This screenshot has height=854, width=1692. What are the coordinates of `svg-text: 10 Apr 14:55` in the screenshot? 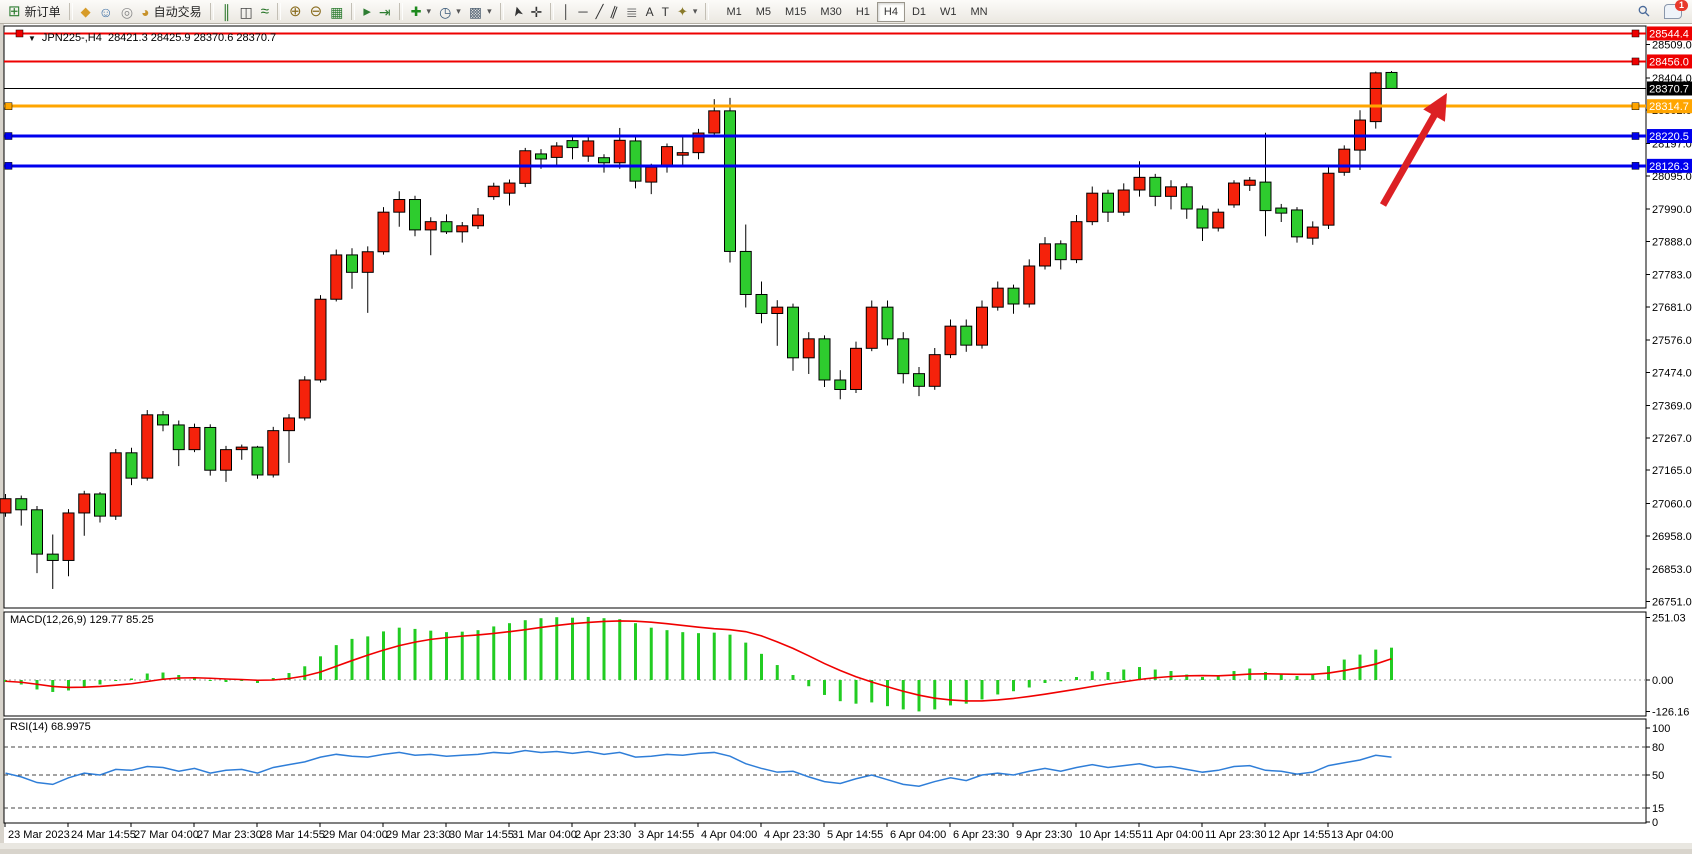 It's located at (1110, 835).